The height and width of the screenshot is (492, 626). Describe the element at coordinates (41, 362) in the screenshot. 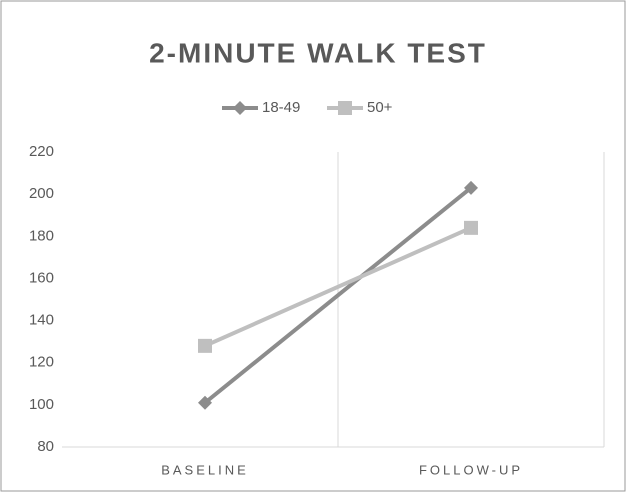

I see `y-tick-label: 120` at that location.